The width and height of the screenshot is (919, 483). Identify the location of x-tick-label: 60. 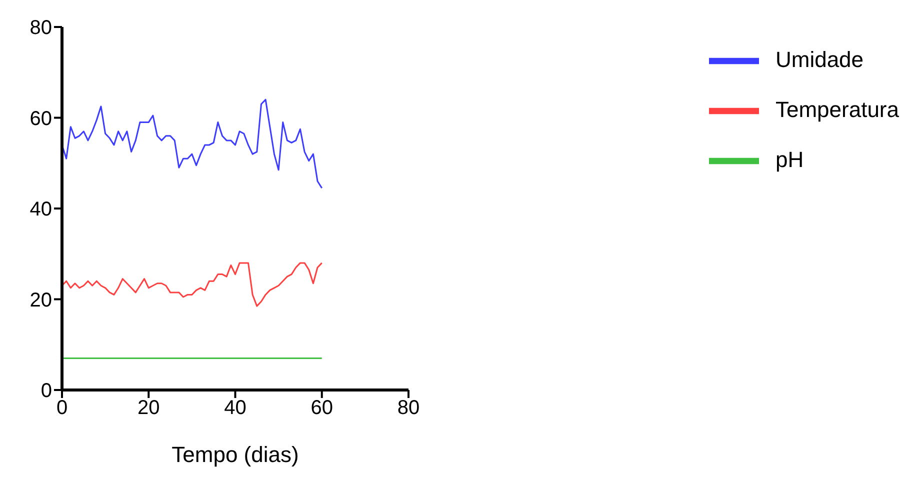
(321, 408).